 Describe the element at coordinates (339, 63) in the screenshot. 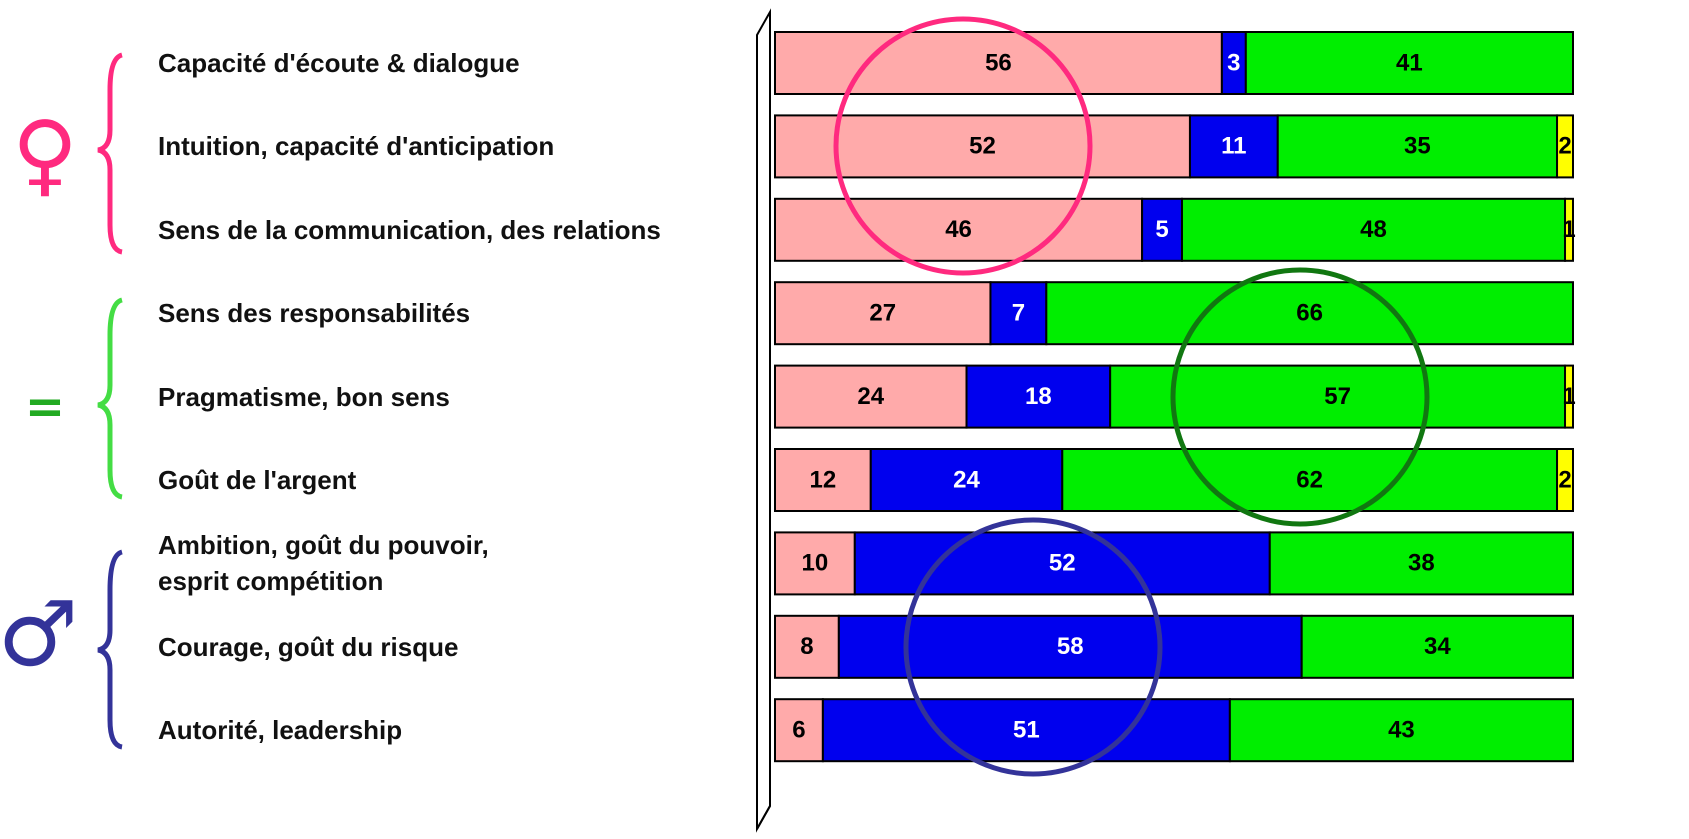

I see `category-label: Capacité d'écoute & dialogue` at that location.